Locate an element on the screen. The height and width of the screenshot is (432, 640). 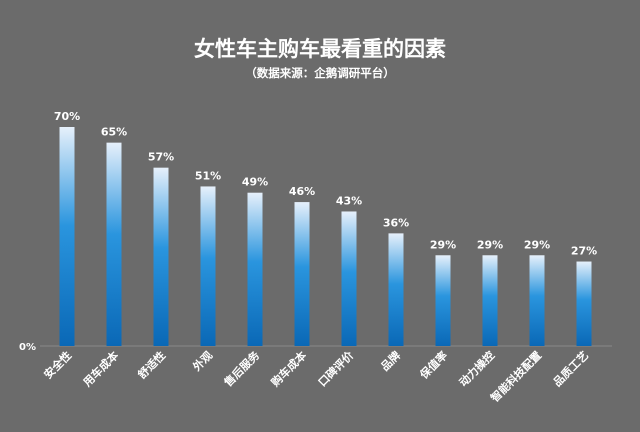
category-label-10: 动力操控 is located at coordinates (476, 368).